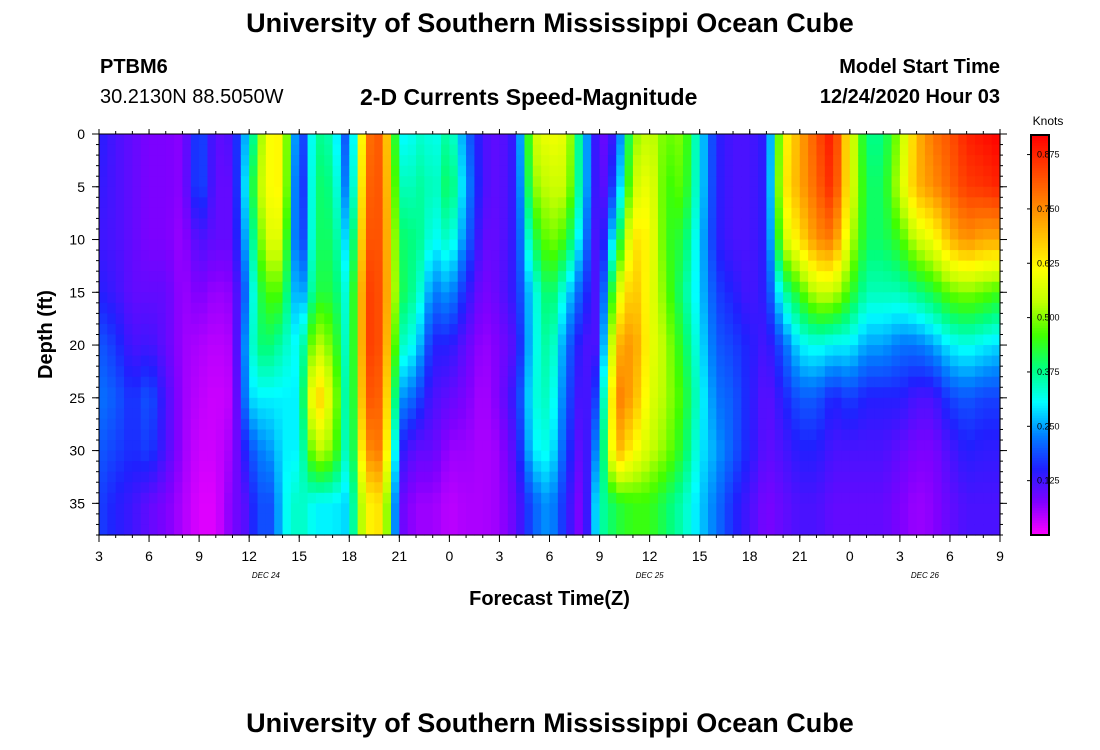 The height and width of the screenshot is (750, 1100). What do you see at coordinates (1048, 263) in the screenshot?
I see `colorbar-tick-label: 0.625` at bounding box center [1048, 263].